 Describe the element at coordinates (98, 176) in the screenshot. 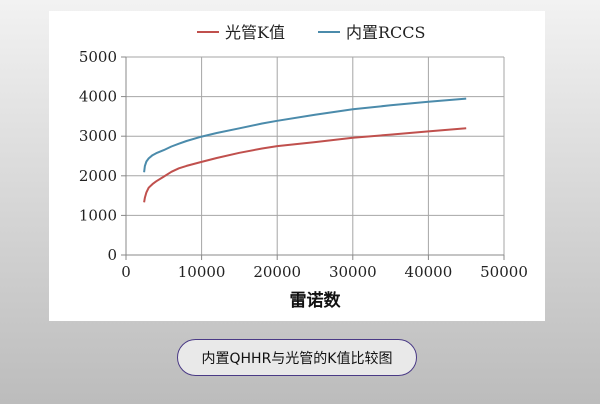

I see `y-tick-label: 2000` at that location.